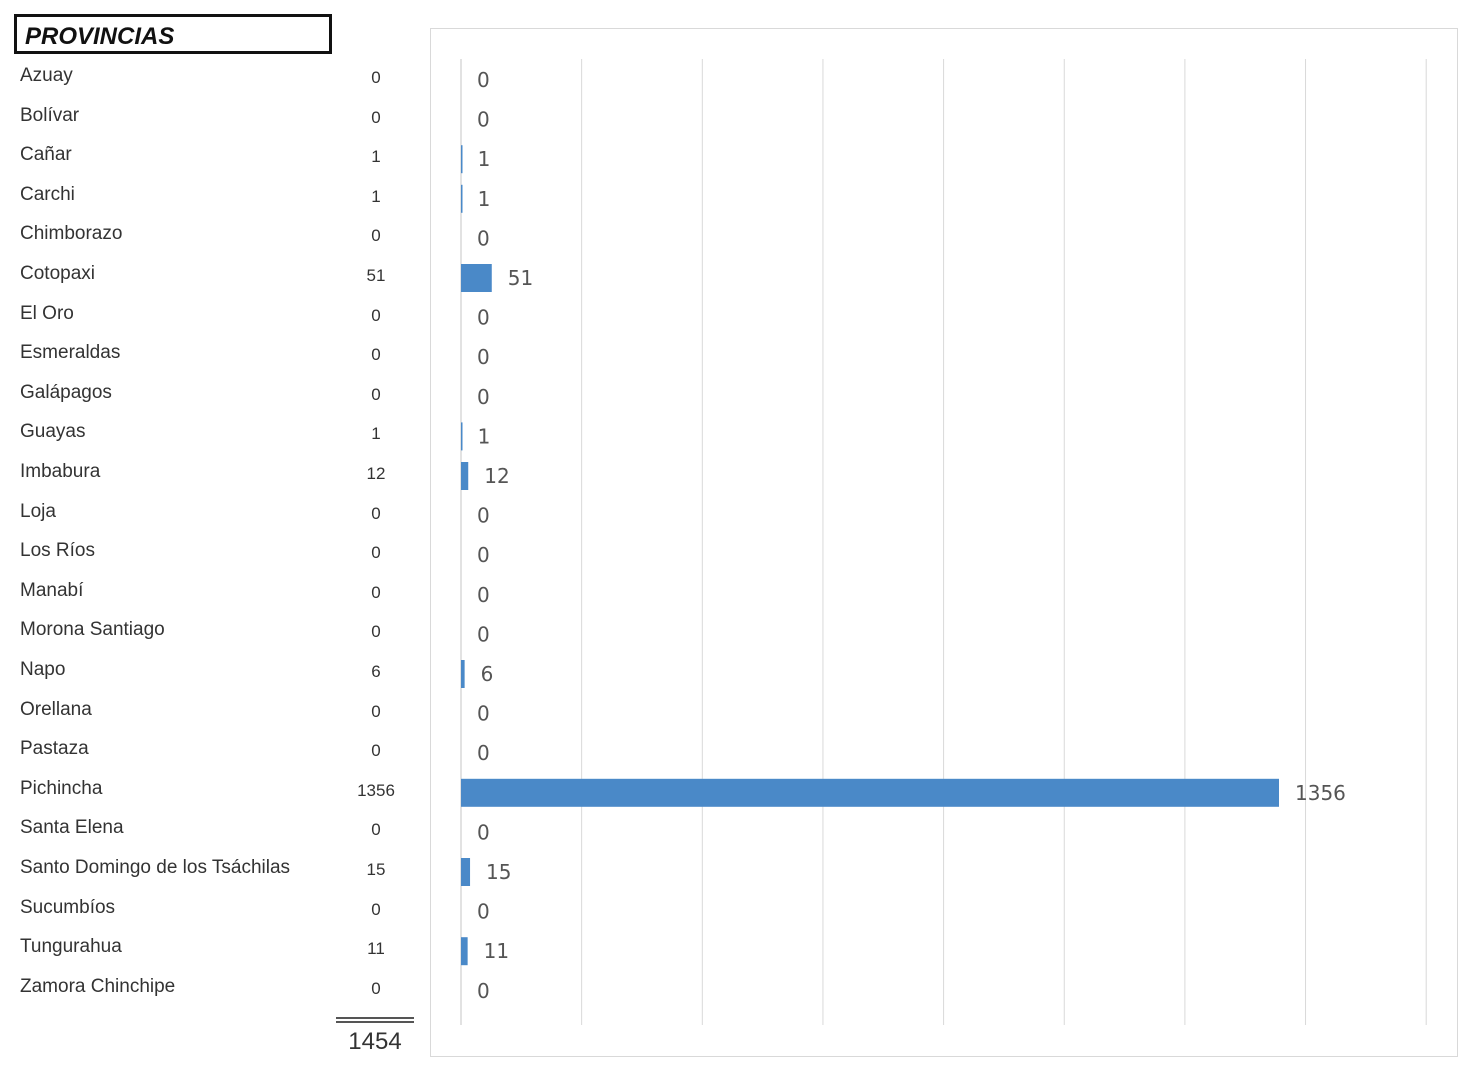  What do you see at coordinates (66, 392) in the screenshot?
I see `province-name: Galápagos` at bounding box center [66, 392].